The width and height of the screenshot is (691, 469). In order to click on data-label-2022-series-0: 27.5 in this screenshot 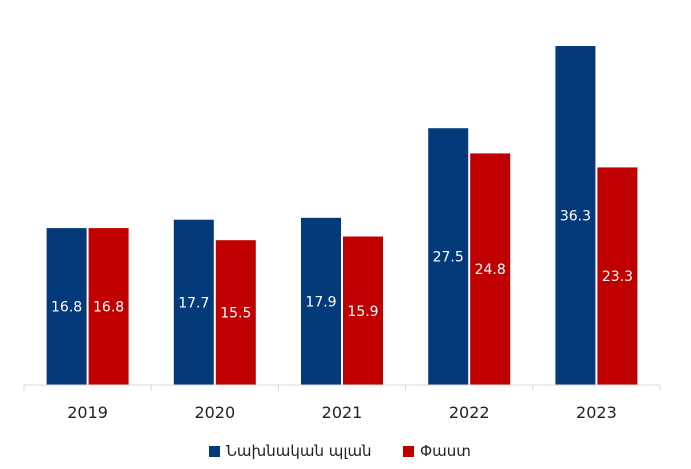, I will do `click(448, 258)`.